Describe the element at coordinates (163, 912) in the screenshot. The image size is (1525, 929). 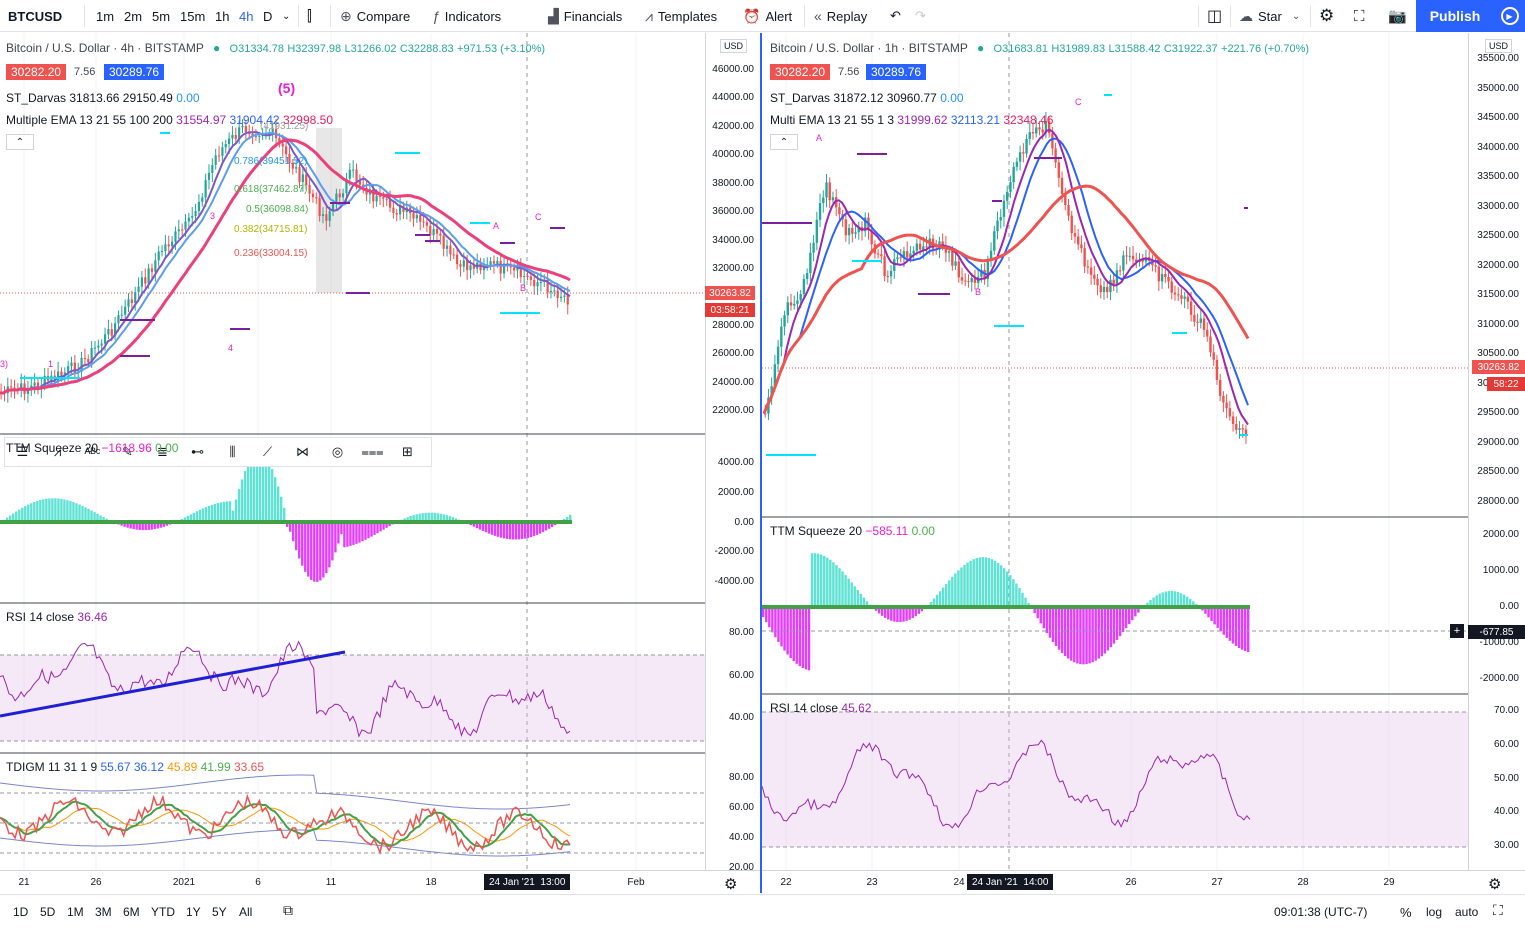
I see `range-ytd-button: YTD` at that location.